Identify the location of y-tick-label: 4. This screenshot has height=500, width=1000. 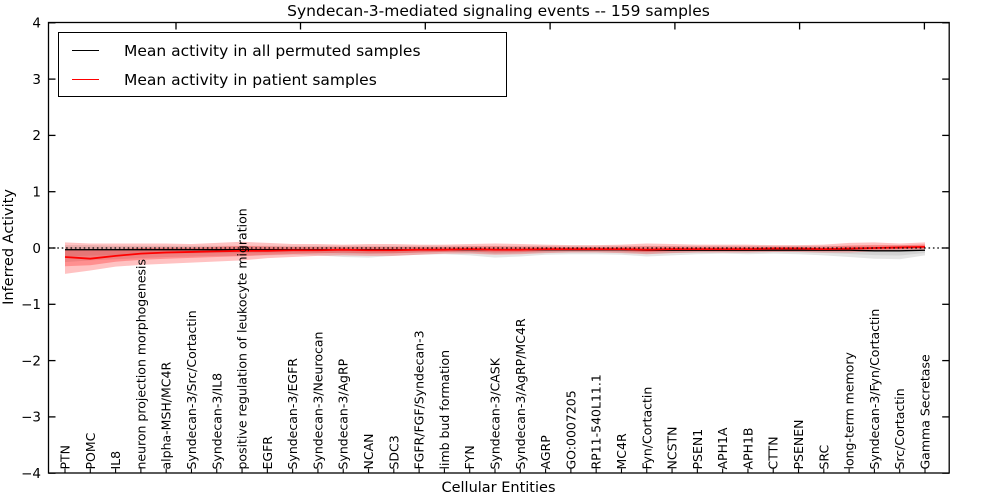
(36, 24).